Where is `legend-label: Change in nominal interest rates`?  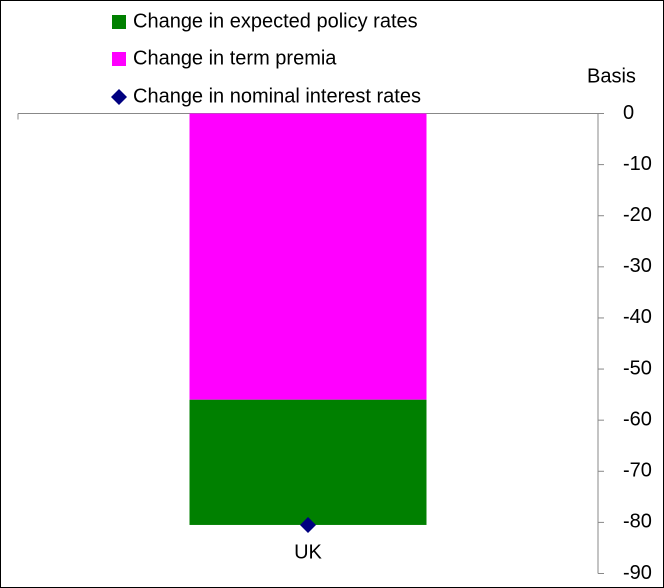
legend-label: Change in nominal interest rates is located at coordinates (277, 96).